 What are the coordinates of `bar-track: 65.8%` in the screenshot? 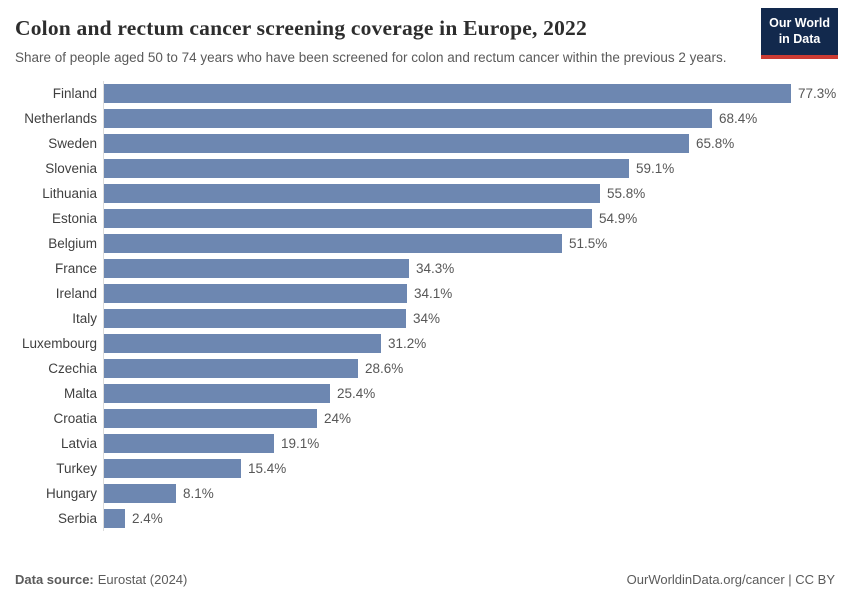 It's located at (469, 144).